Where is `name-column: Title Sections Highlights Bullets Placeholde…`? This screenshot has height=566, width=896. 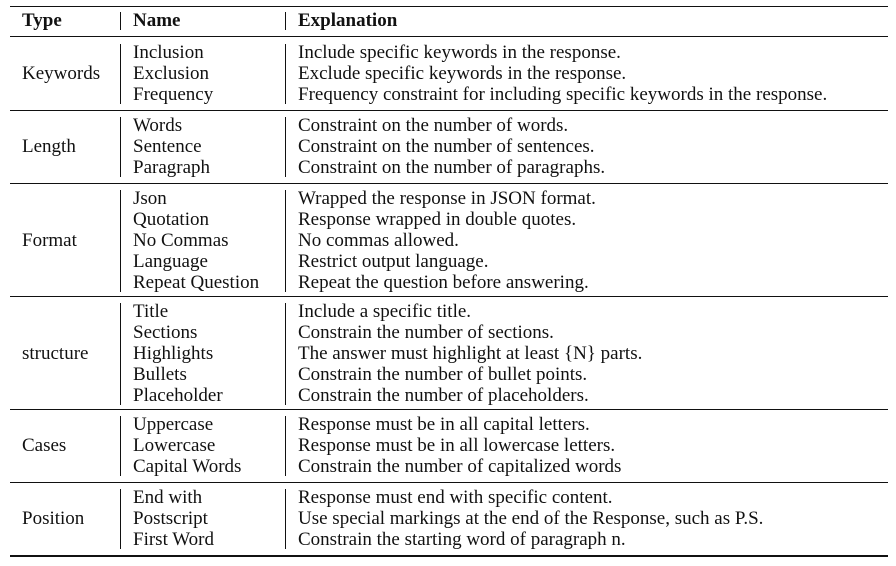
name-column: Title Sections Highlights Bullets Placeholde… is located at coordinates (178, 353).